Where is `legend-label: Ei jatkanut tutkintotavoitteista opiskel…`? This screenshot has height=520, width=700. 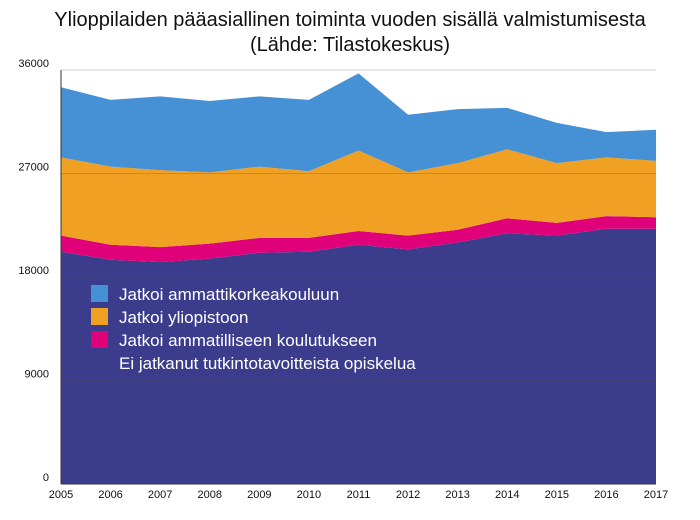
legend-label: Ei jatkanut tutkintotavoitteista opiskel… is located at coordinates (267, 363).